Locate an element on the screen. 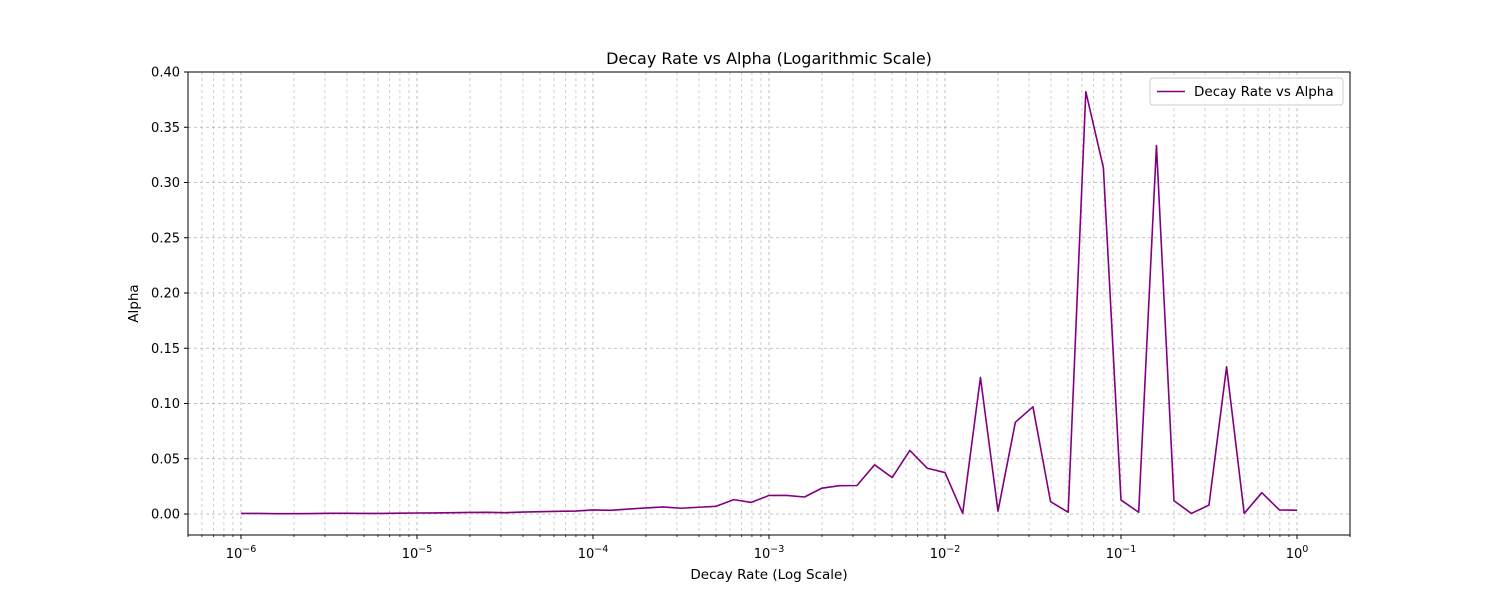 The width and height of the screenshot is (1500, 600). legend-box is located at coordinates (1246, 91).